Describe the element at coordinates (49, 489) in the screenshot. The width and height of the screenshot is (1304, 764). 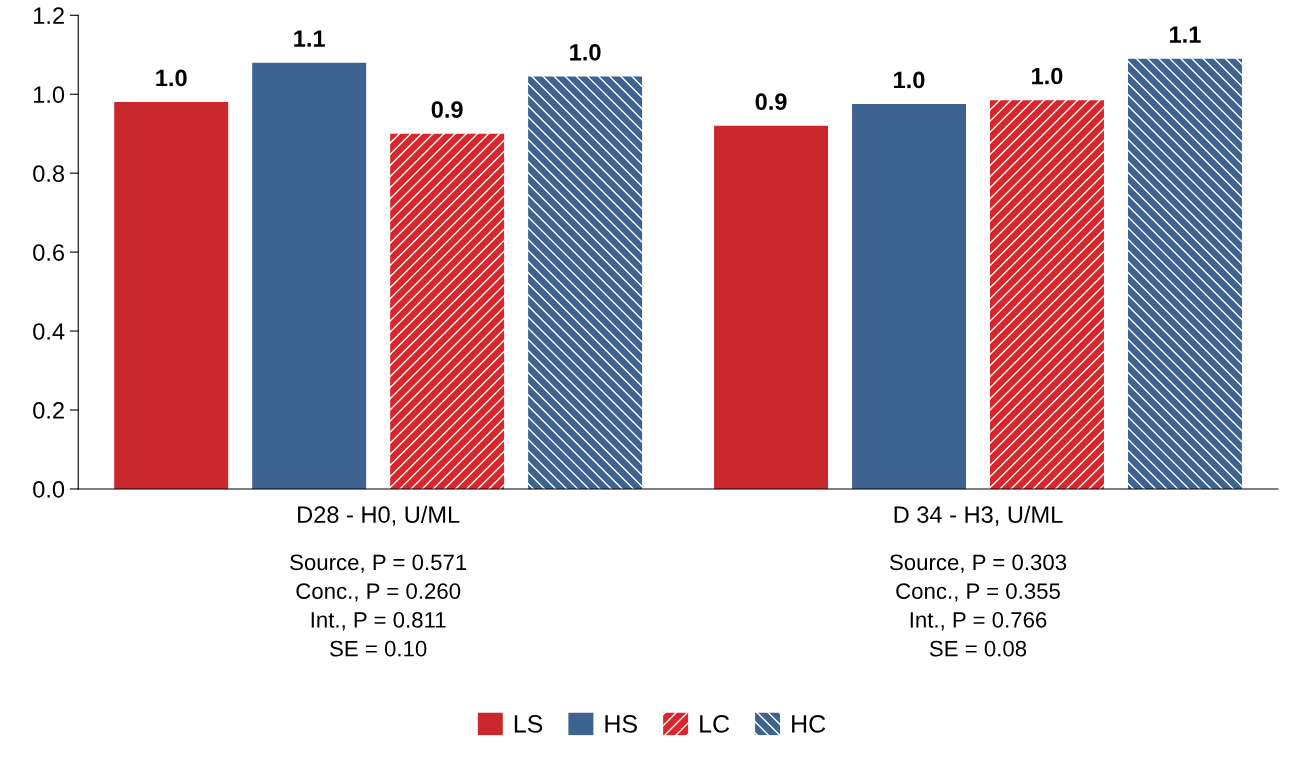
I see `y-tick-label: 0.0` at that location.